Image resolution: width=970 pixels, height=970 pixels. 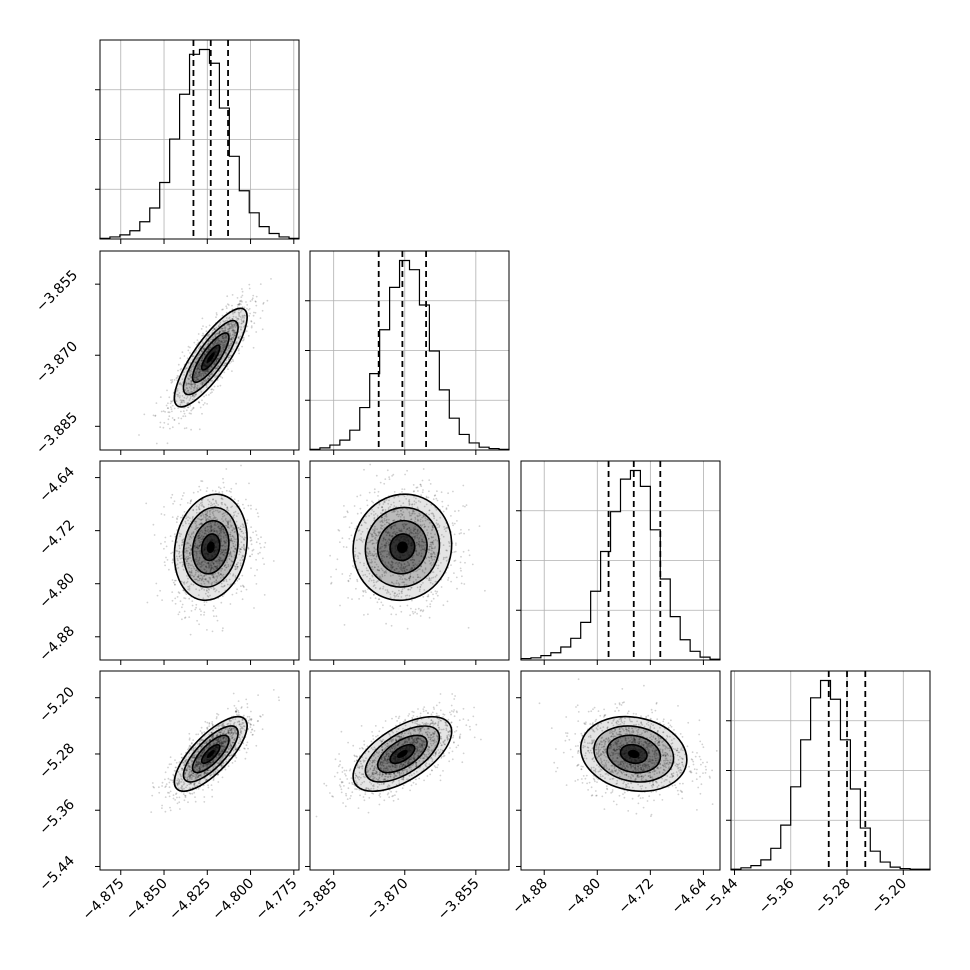 I want to click on density-peak, so click(x=210, y=358).